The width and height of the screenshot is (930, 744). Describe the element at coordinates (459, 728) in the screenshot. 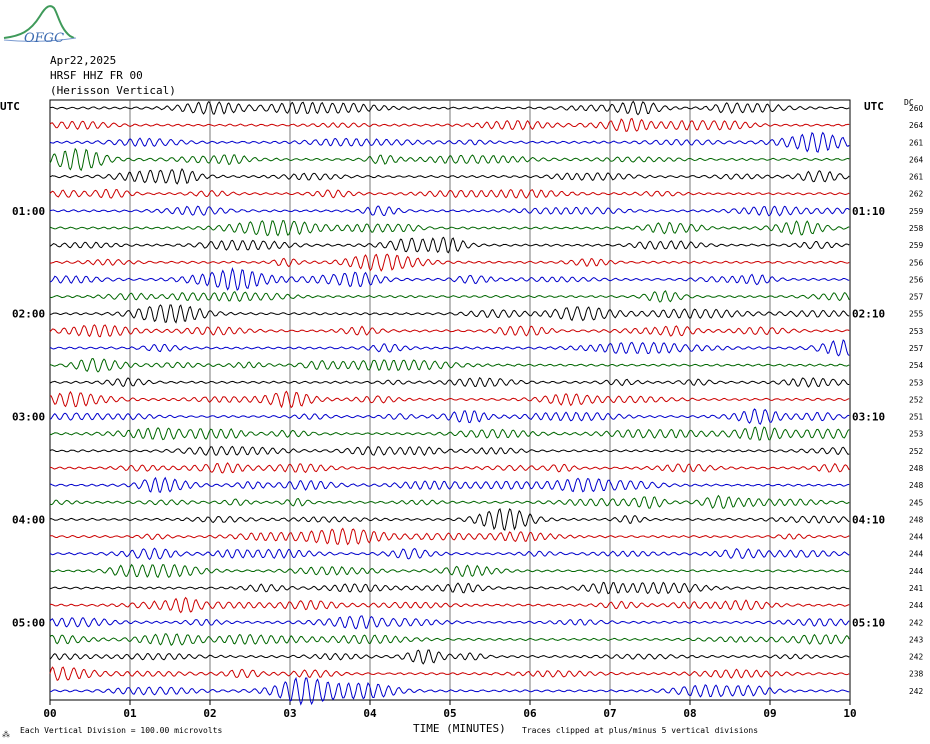

I see `xaxis-title: TIME (MINUTES)` at that location.